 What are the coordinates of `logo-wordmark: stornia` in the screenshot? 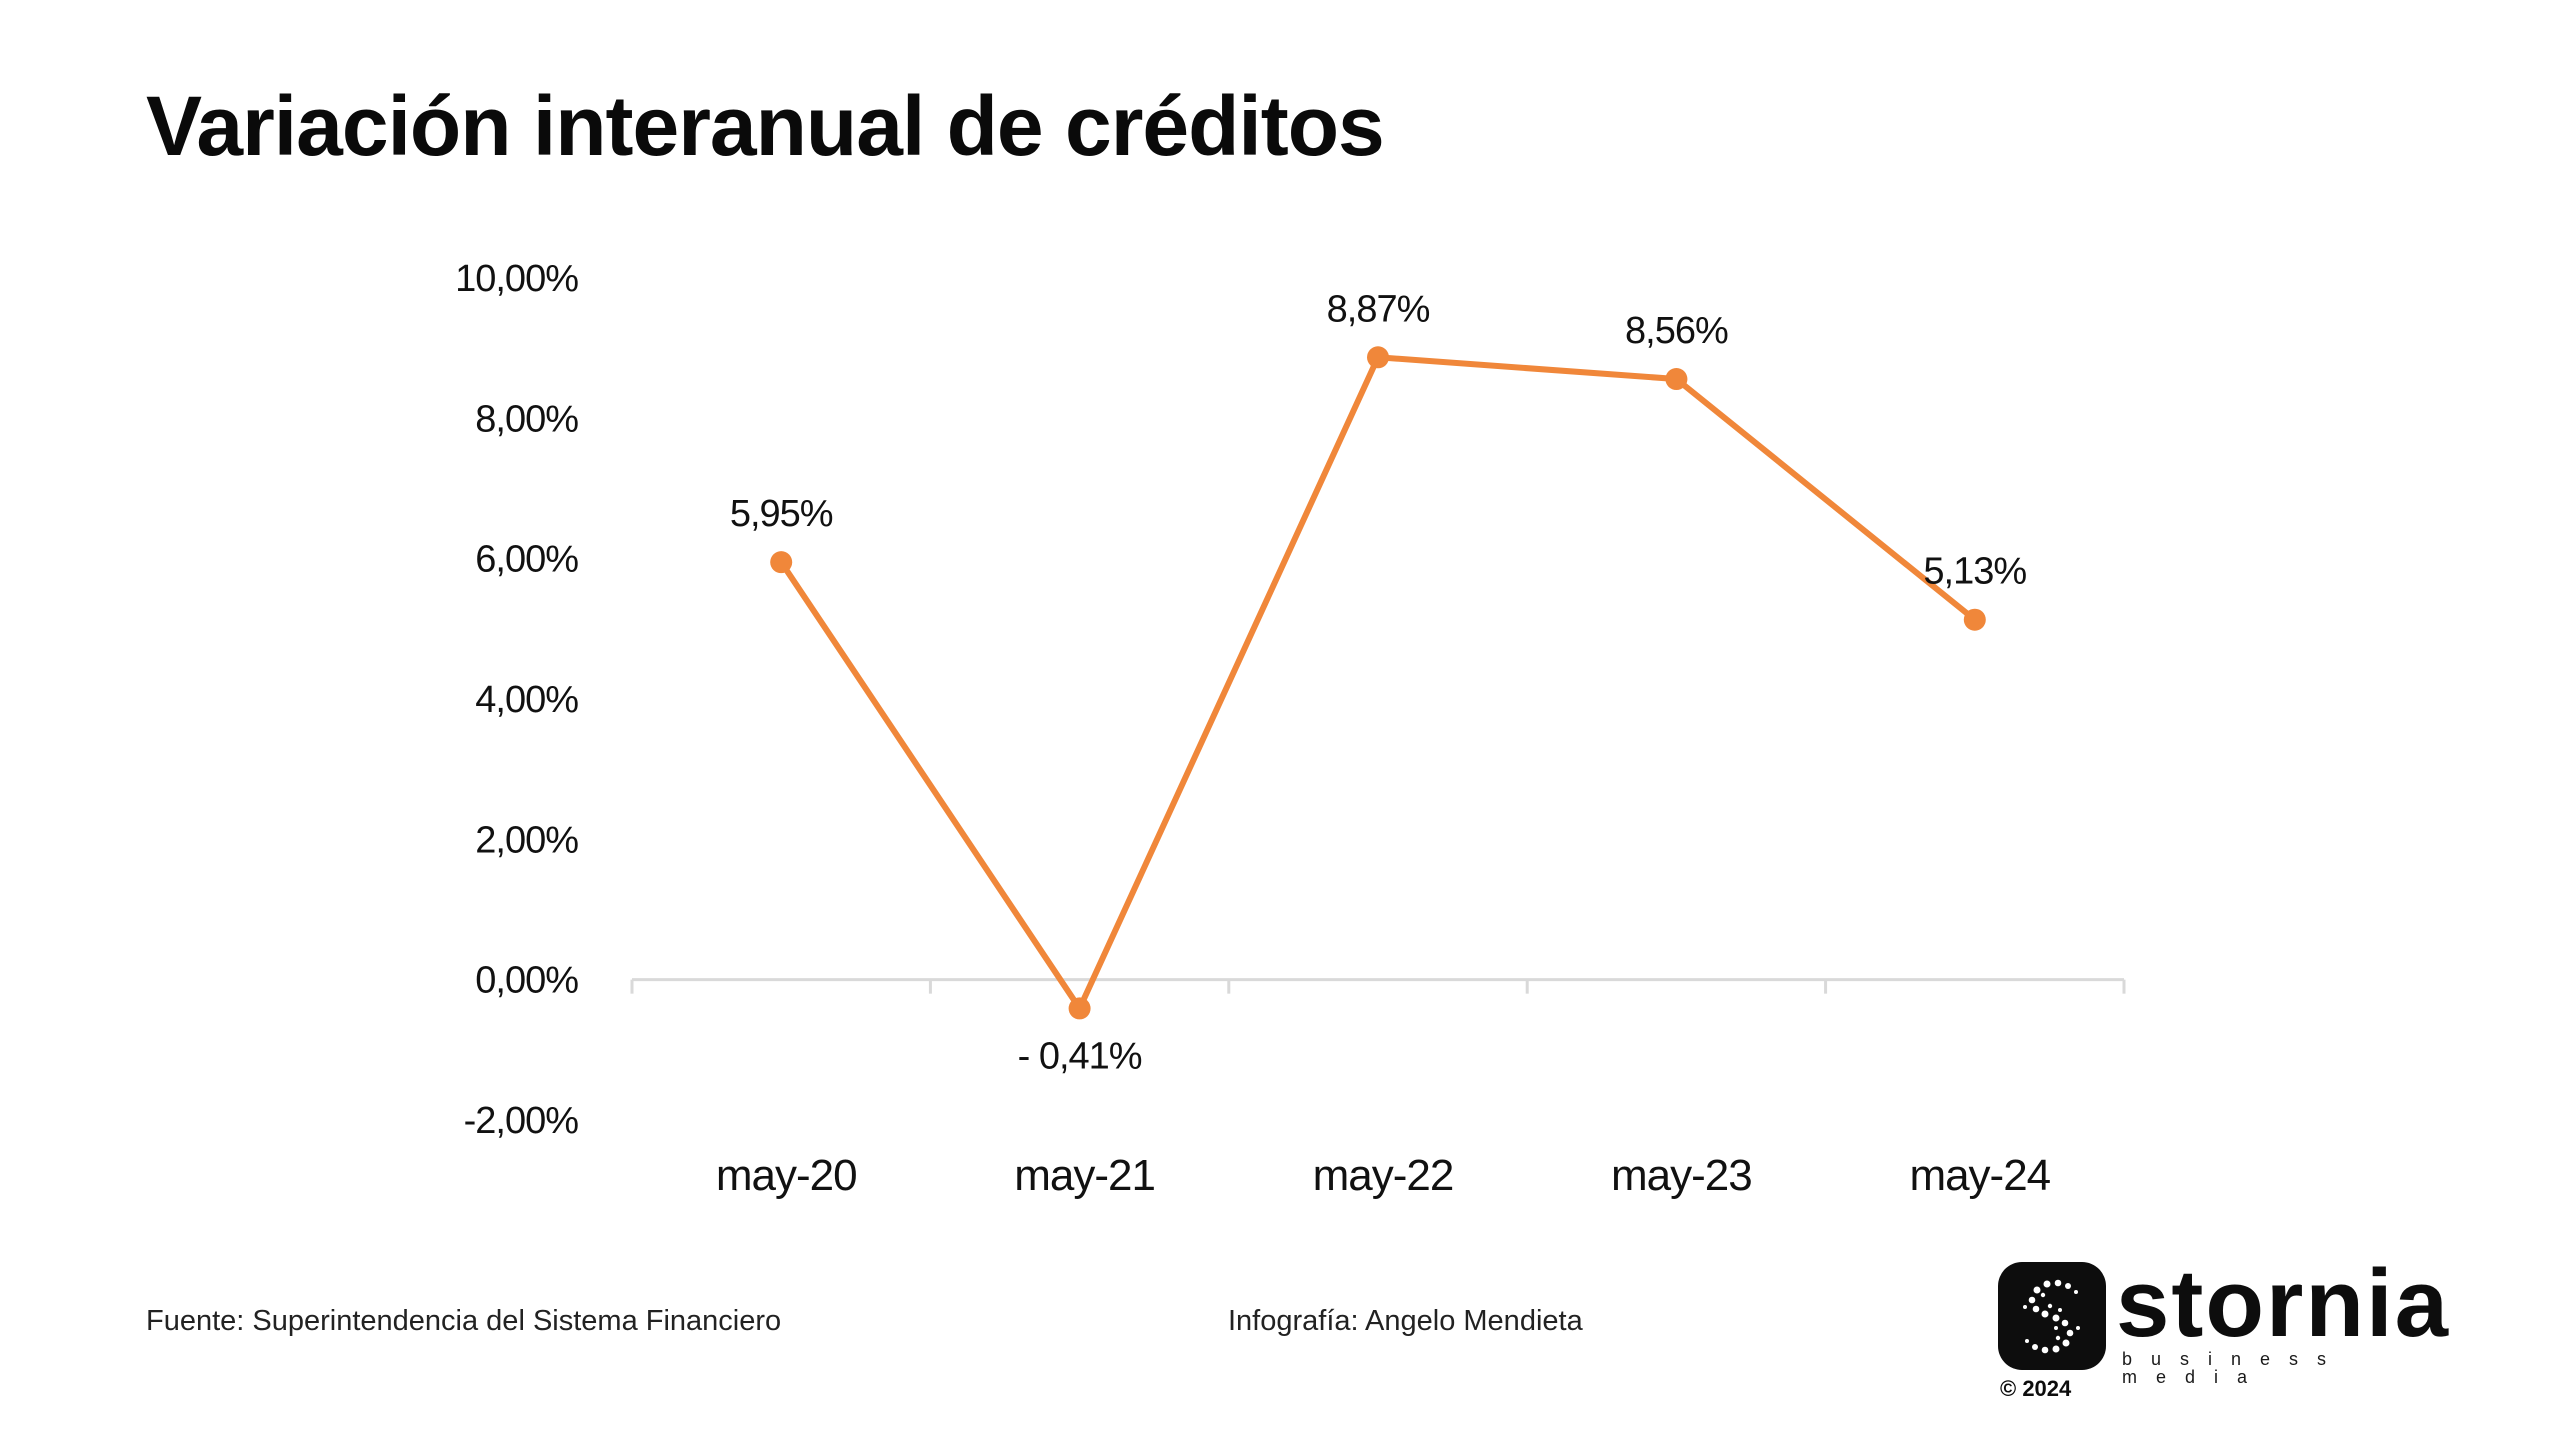 It's located at (2283, 1303).